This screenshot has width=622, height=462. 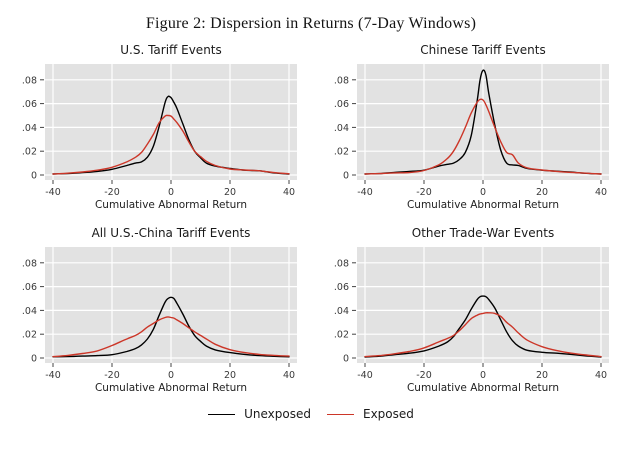 I want to click on legend-item-unexposed: Unexposed, so click(x=259, y=414).